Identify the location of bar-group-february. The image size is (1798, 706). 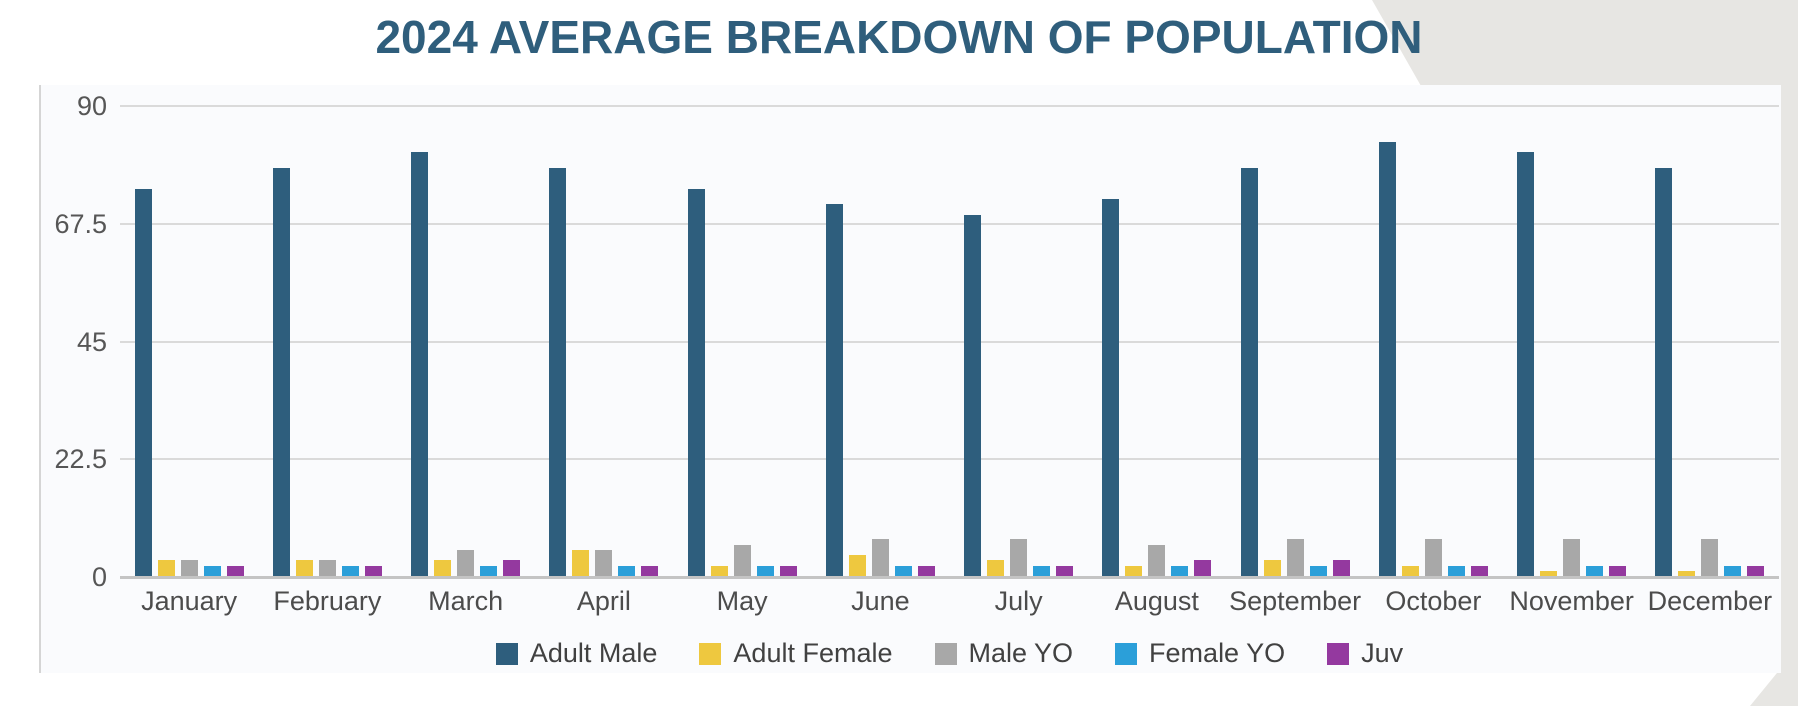
(327, 340).